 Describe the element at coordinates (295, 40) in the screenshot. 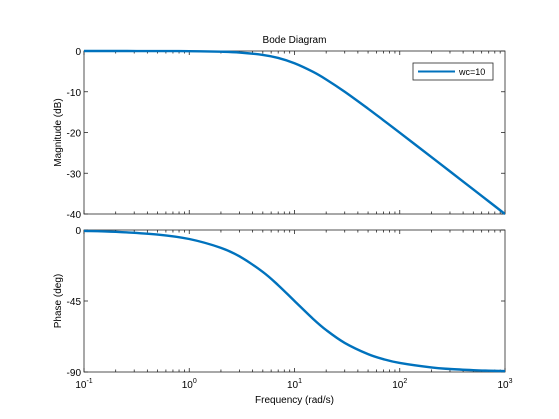

I see `chart-title: Bode Diagram` at that location.